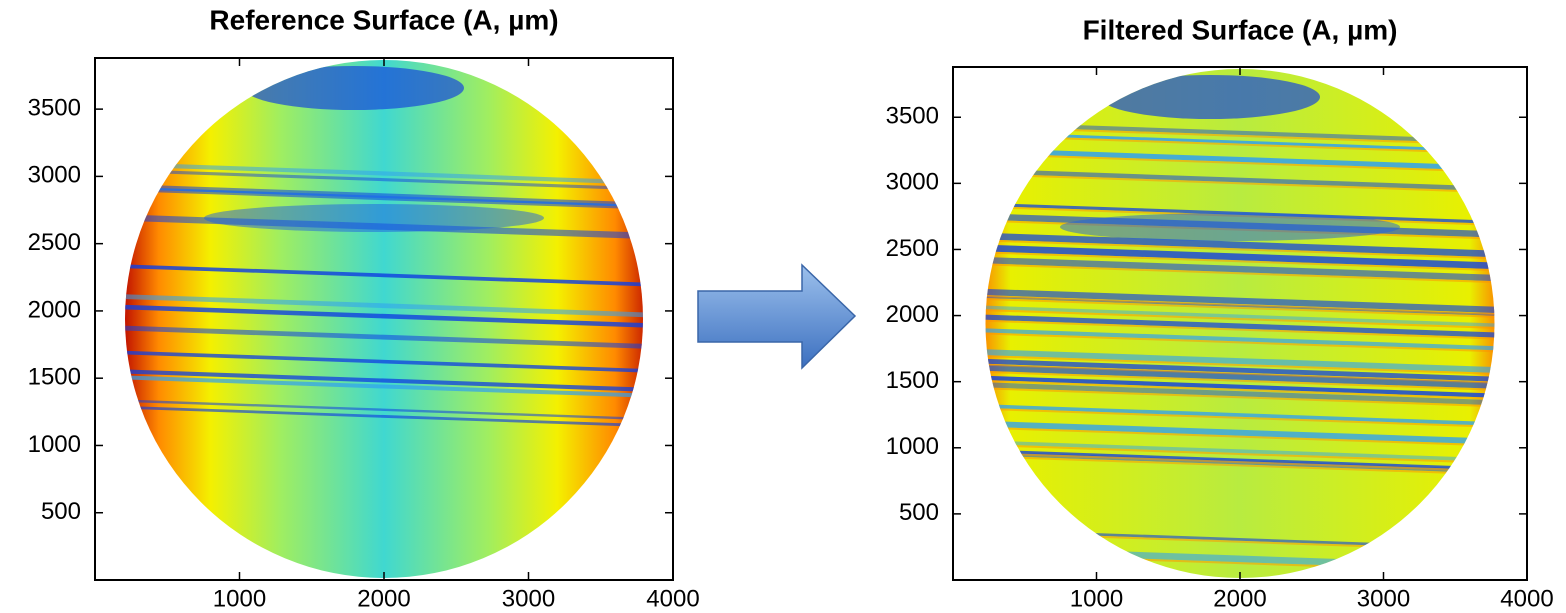  Describe the element at coordinates (1240, 29) in the screenshot. I see `chart-title: Filtered Surface (A, µm)` at that location.